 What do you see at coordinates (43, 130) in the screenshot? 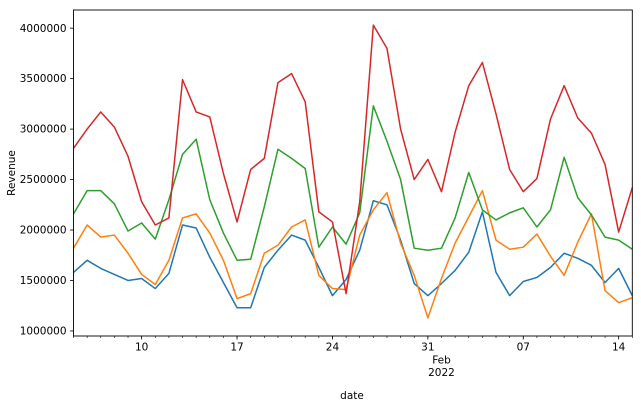
I see `y-tick-label: 3000000` at bounding box center [43, 130].